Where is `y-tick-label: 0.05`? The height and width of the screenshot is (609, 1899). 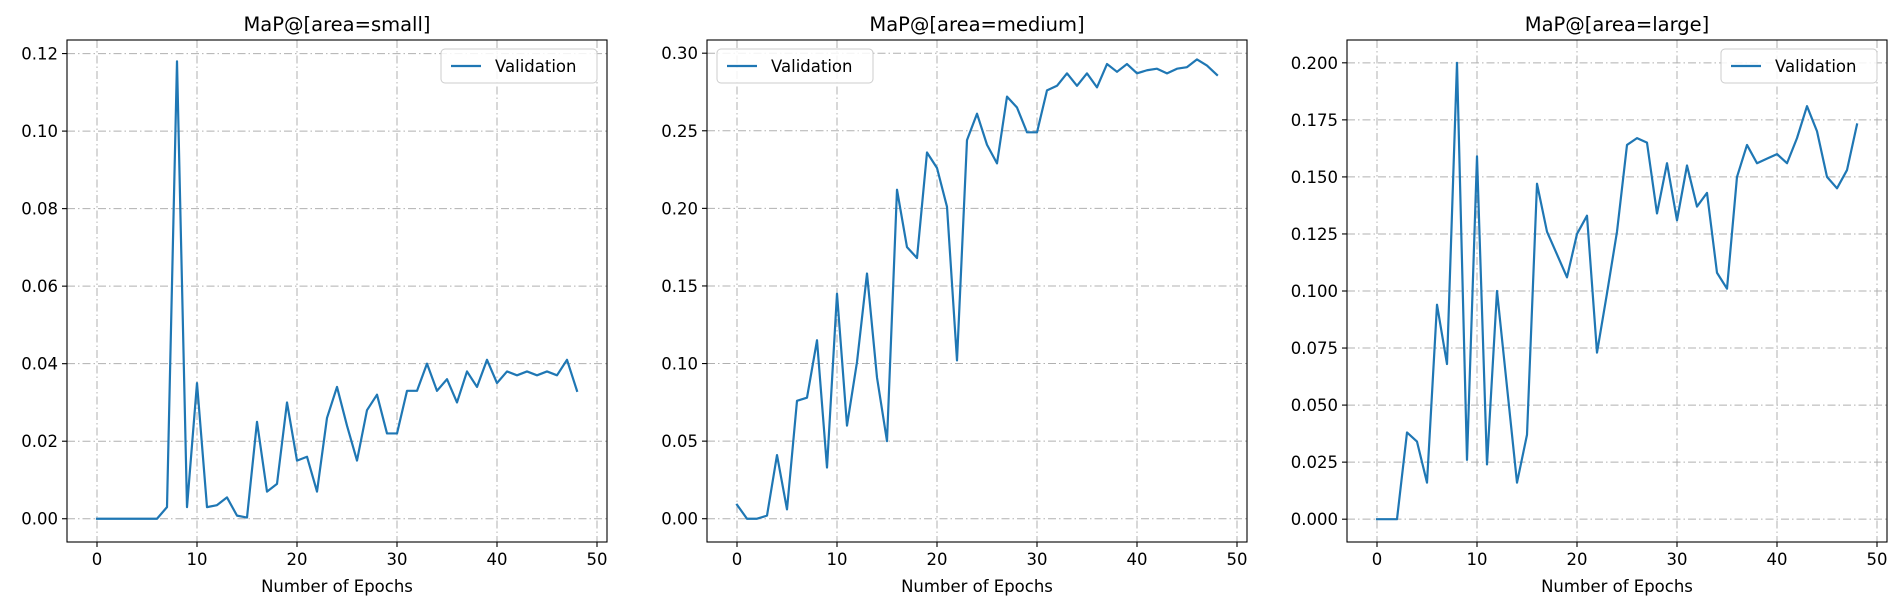 y-tick-label: 0.05 is located at coordinates (679, 441).